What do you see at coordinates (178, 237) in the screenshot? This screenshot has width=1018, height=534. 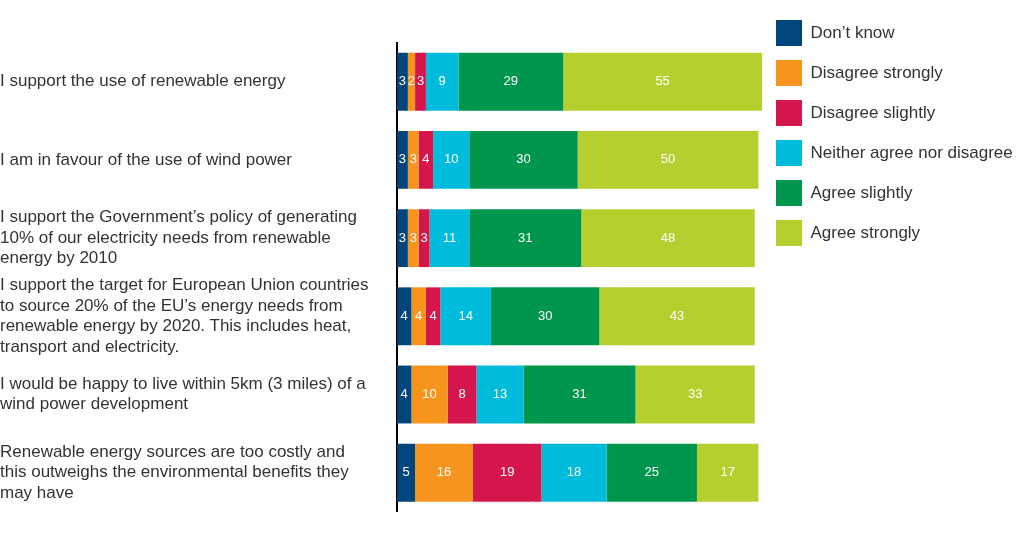 I see `y-tick-label: I support the Government’s policy of generating 10% of our electricity needs from renewable energy by 2010` at bounding box center [178, 237].